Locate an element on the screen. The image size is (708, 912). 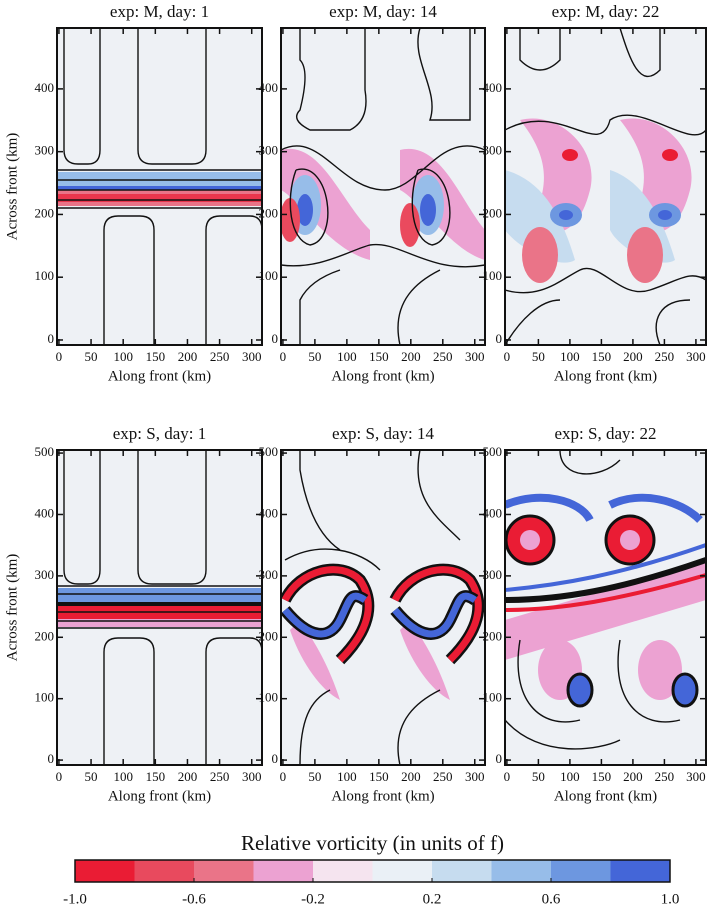
colorbar-frame is located at coordinates (372, 871).